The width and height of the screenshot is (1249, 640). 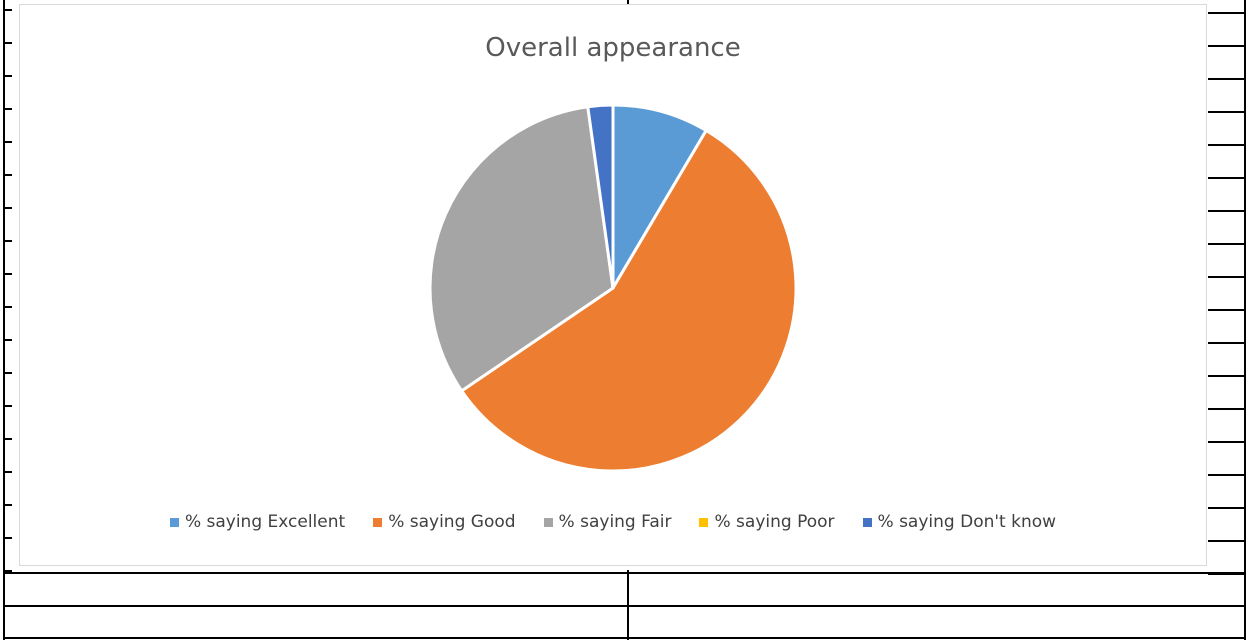 I want to click on legend-item-2: % saying Fair, so click(x=607, y=522).